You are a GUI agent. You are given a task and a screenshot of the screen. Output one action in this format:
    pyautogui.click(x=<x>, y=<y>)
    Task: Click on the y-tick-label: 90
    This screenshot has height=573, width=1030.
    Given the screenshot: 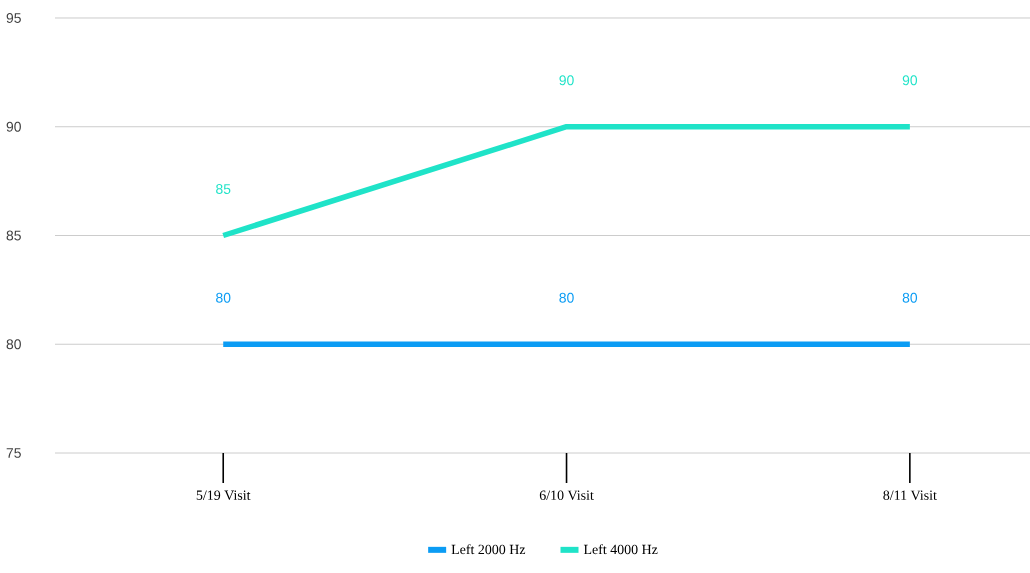 What is the action you would take?
    pyautogui.click(x=13, y=126)
    